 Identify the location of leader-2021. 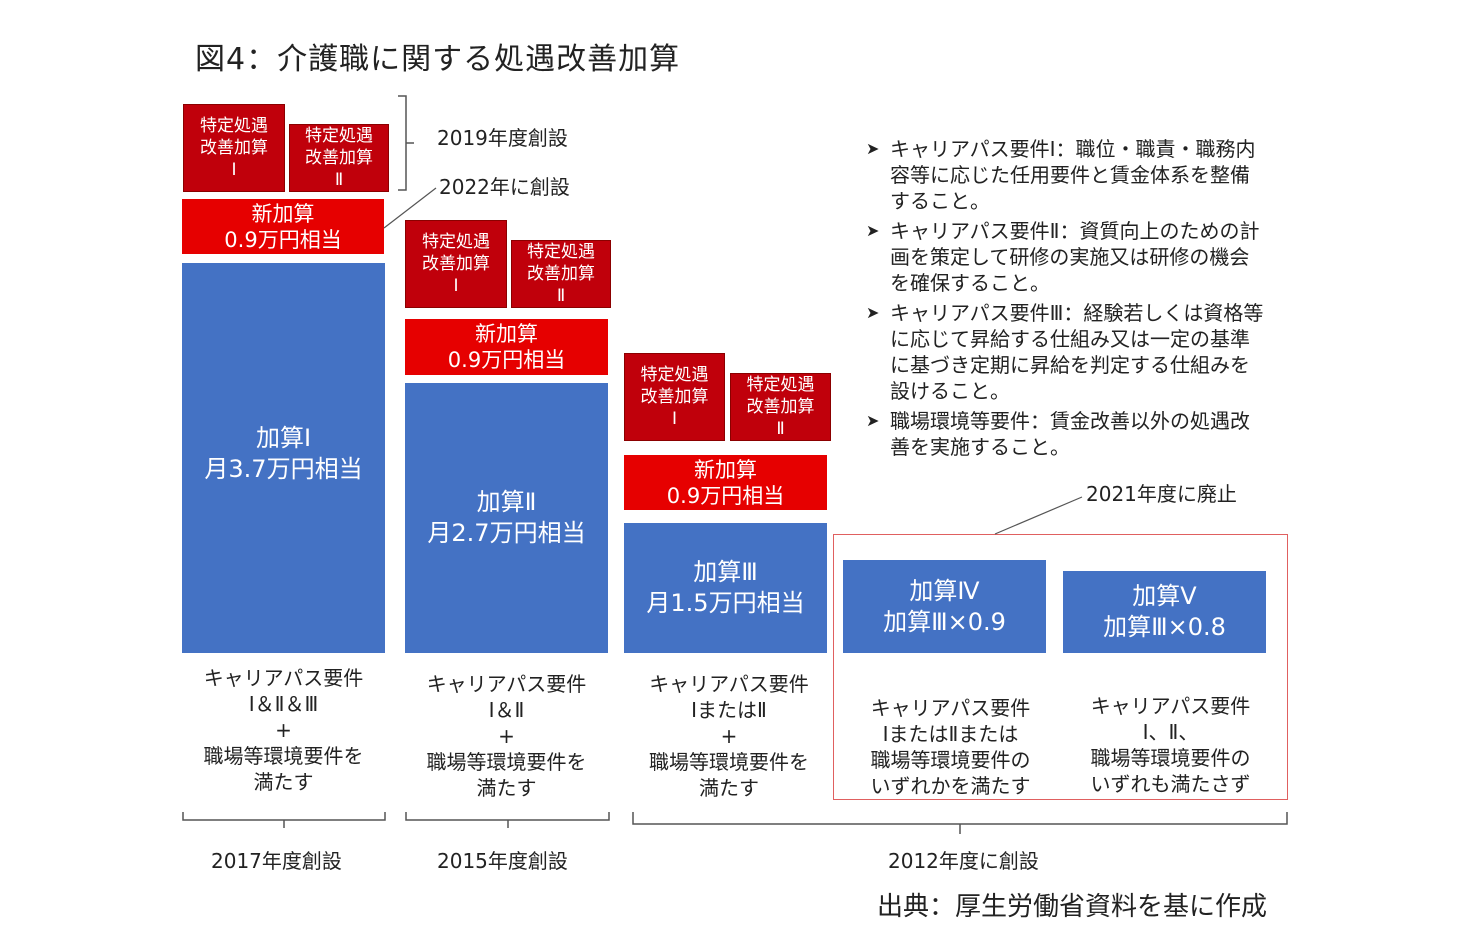
(1038, 515).